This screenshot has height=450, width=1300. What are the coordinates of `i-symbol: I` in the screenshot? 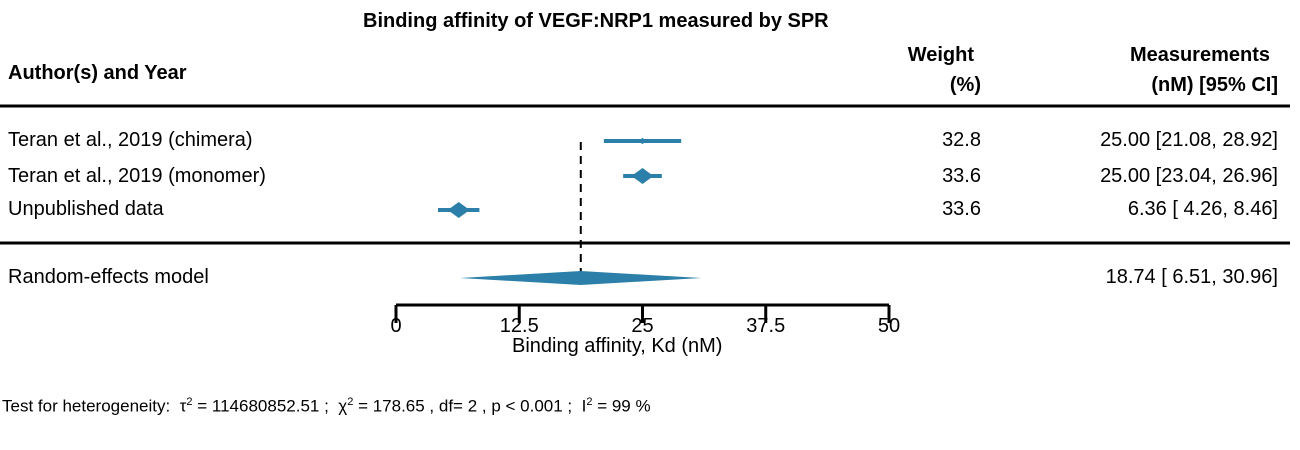 It's located at (584, 406).